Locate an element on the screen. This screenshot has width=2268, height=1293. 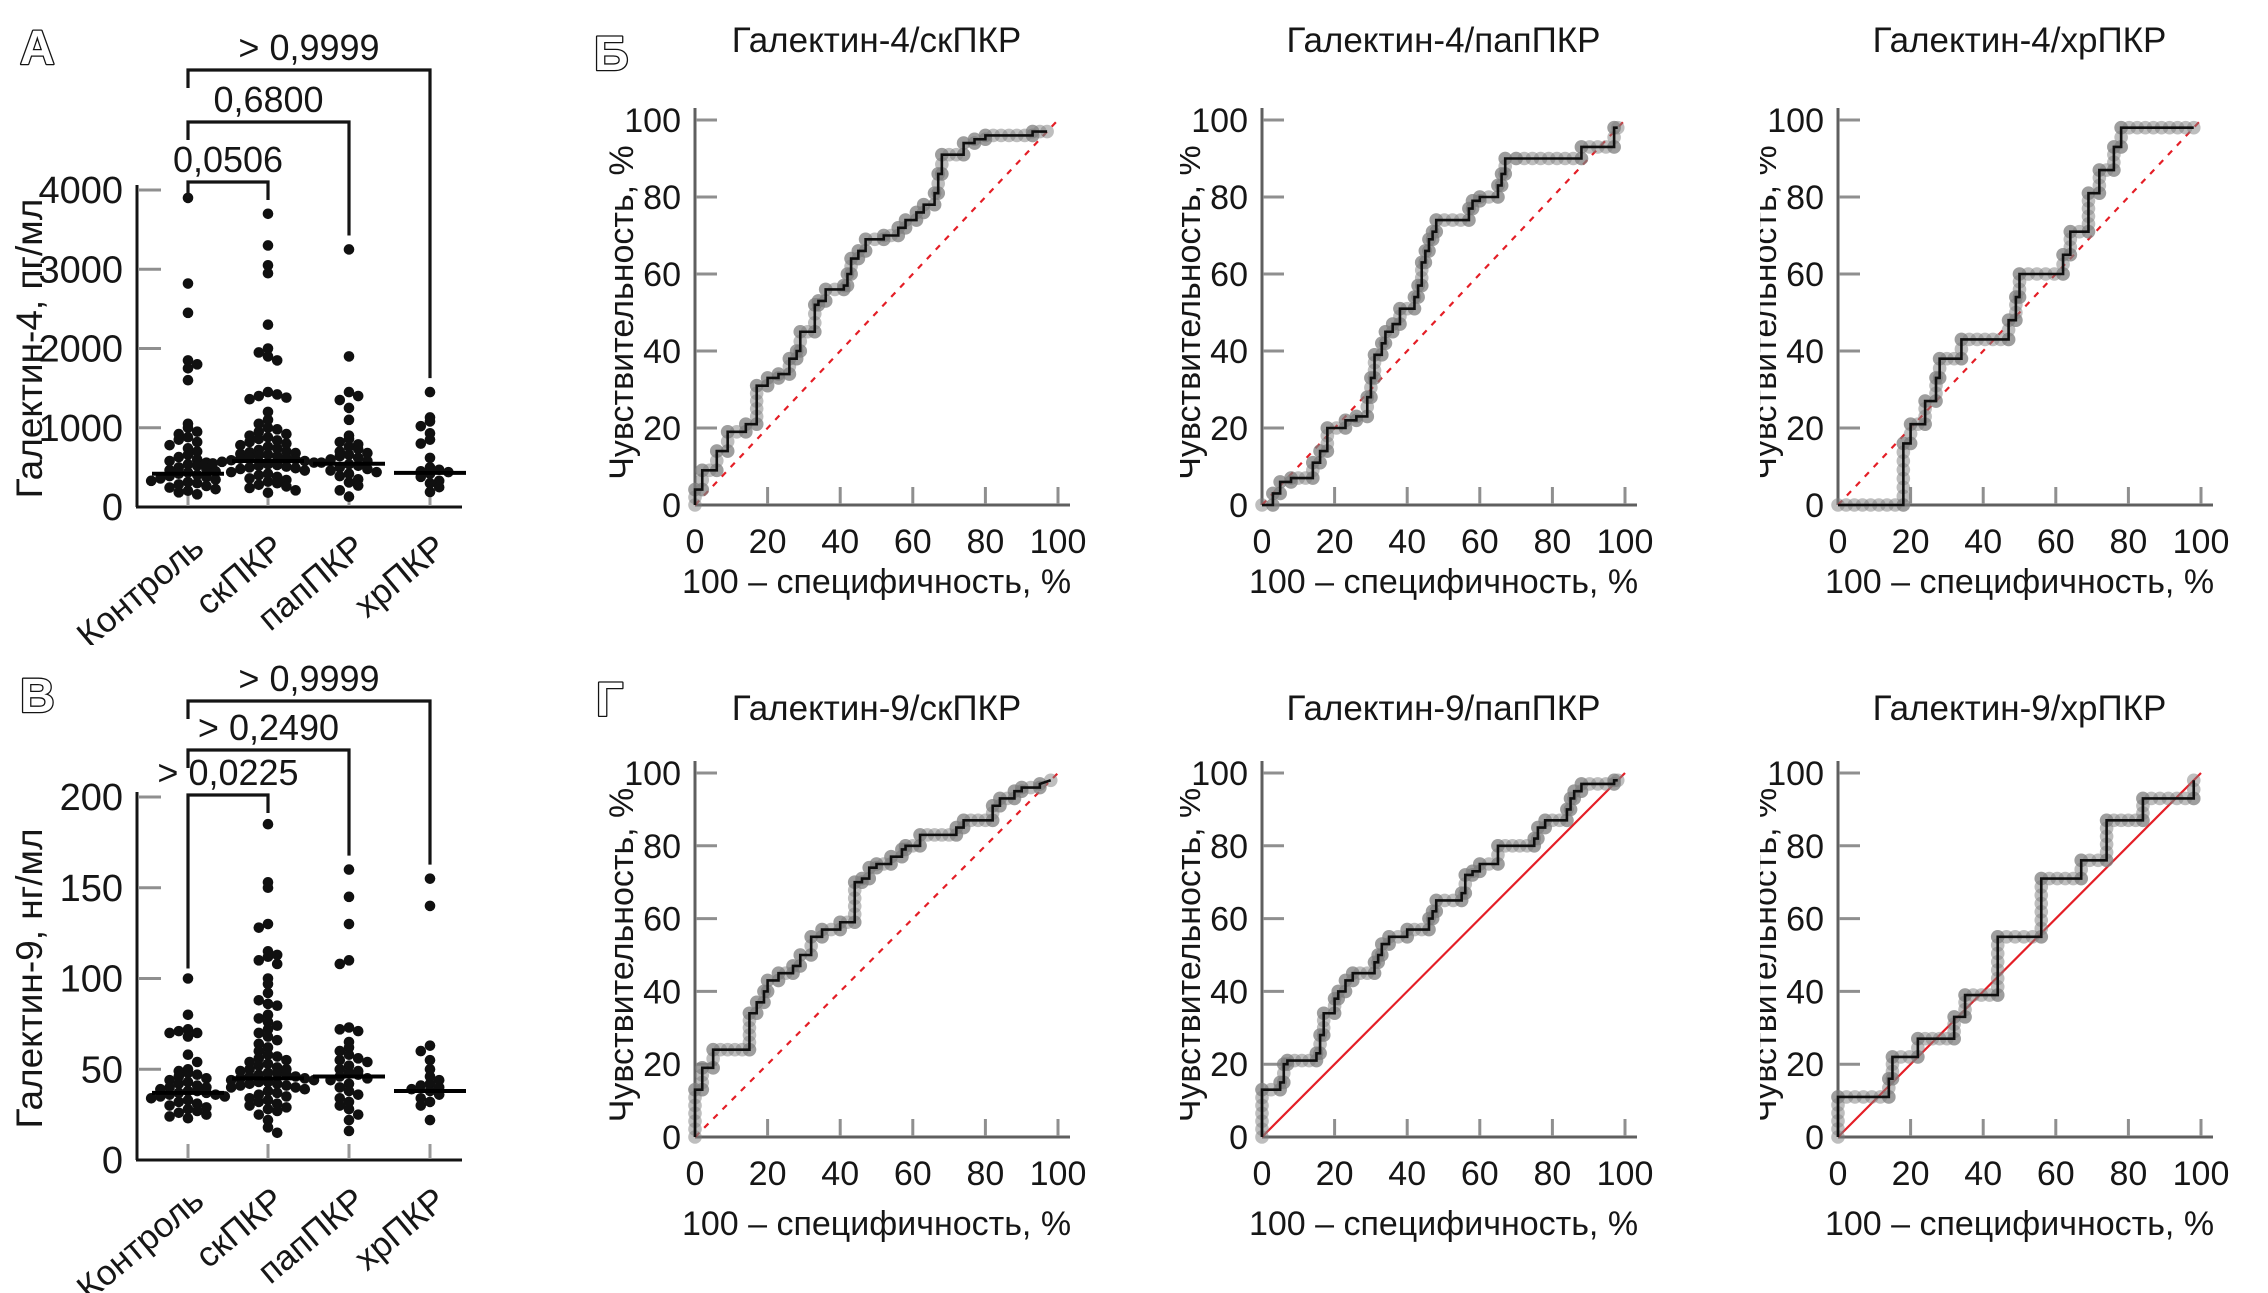
svg-text: Галектин-4/папПКР is located at coordinates (1443, 40).